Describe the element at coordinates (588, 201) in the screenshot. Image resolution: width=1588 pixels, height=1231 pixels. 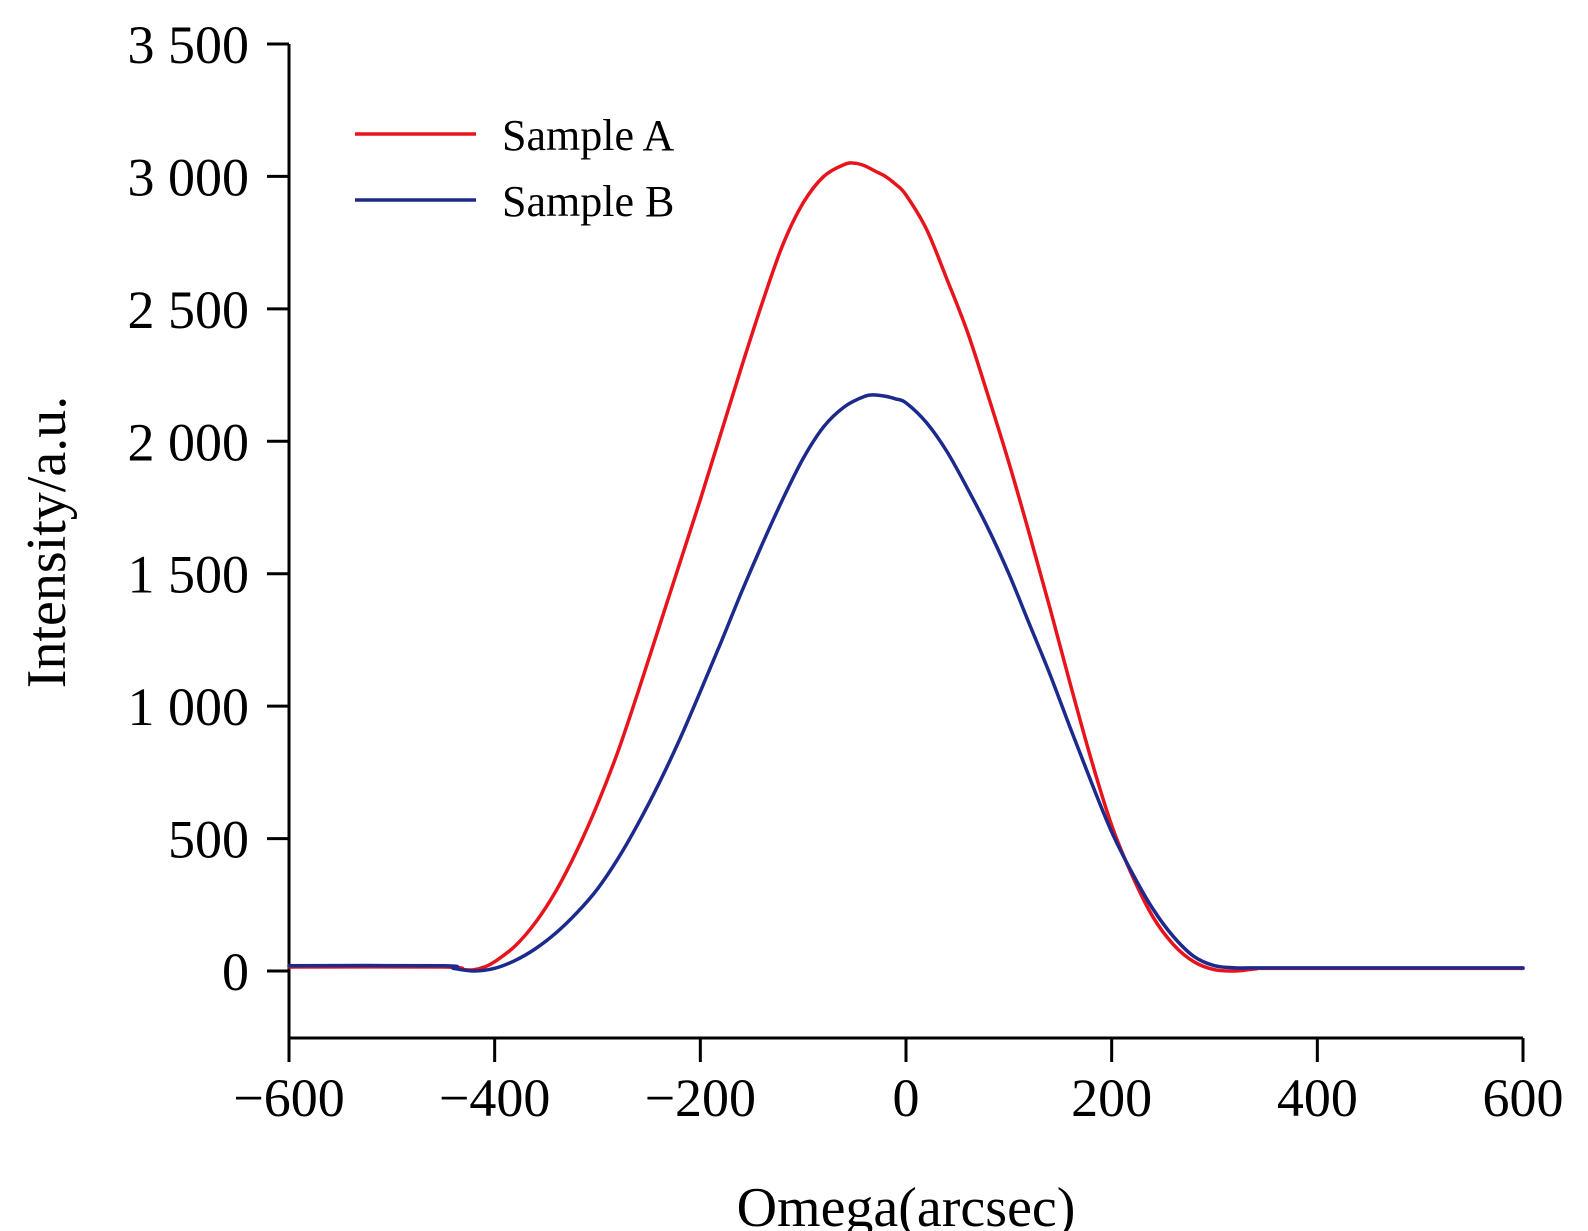
I see `legend-label: Sample B` at that location.